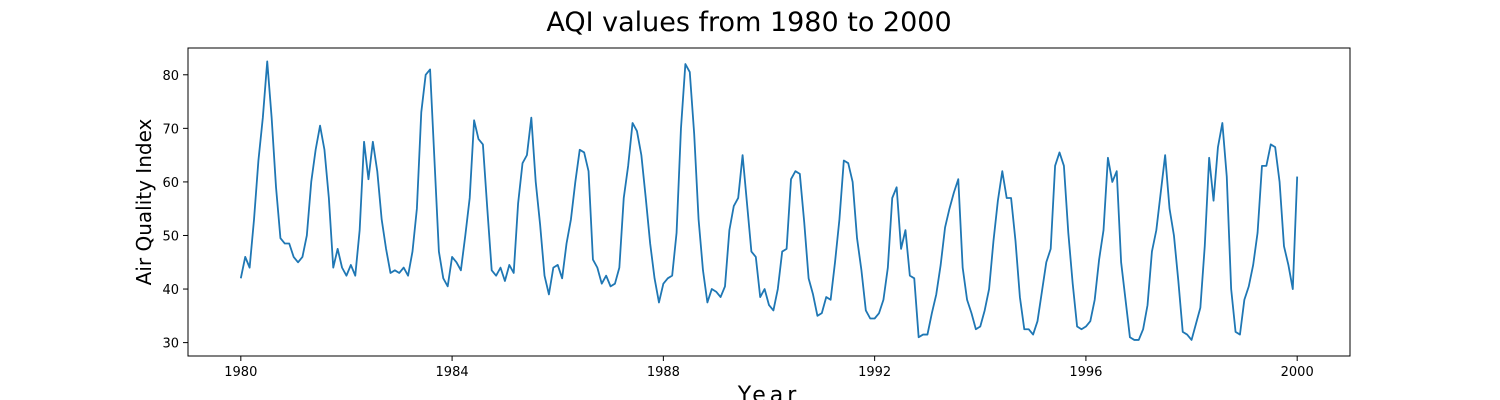  Describe the element at coordinates (170, 344) in the screenshot. I see `y-tick-label: 30` at that location.